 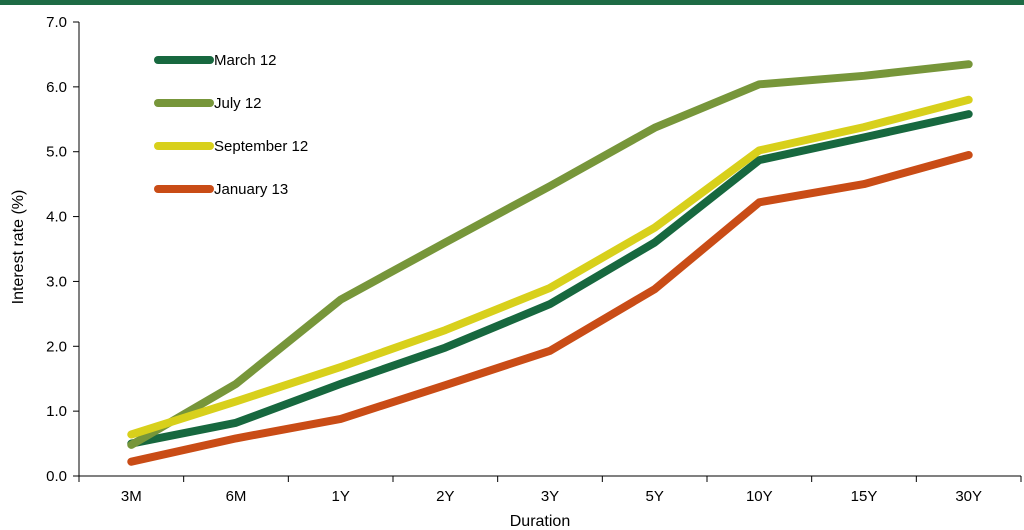 I want to click on legend: March 12 July 12 September 12 January 13, so click(x=231, y=125).